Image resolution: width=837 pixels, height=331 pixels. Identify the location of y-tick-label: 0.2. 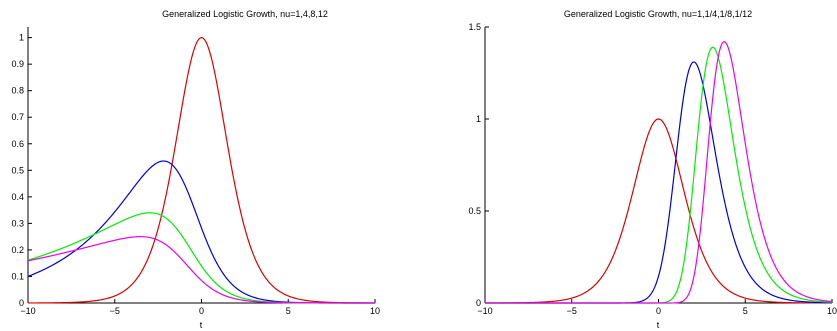
(17, 250).